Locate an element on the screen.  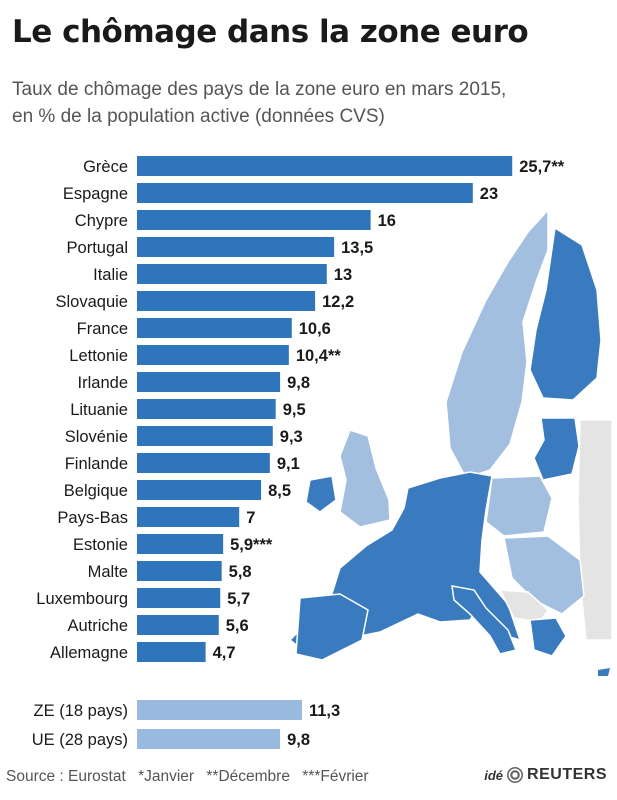
reuters-logo: REUTERS is located at coordinates (567, 774).